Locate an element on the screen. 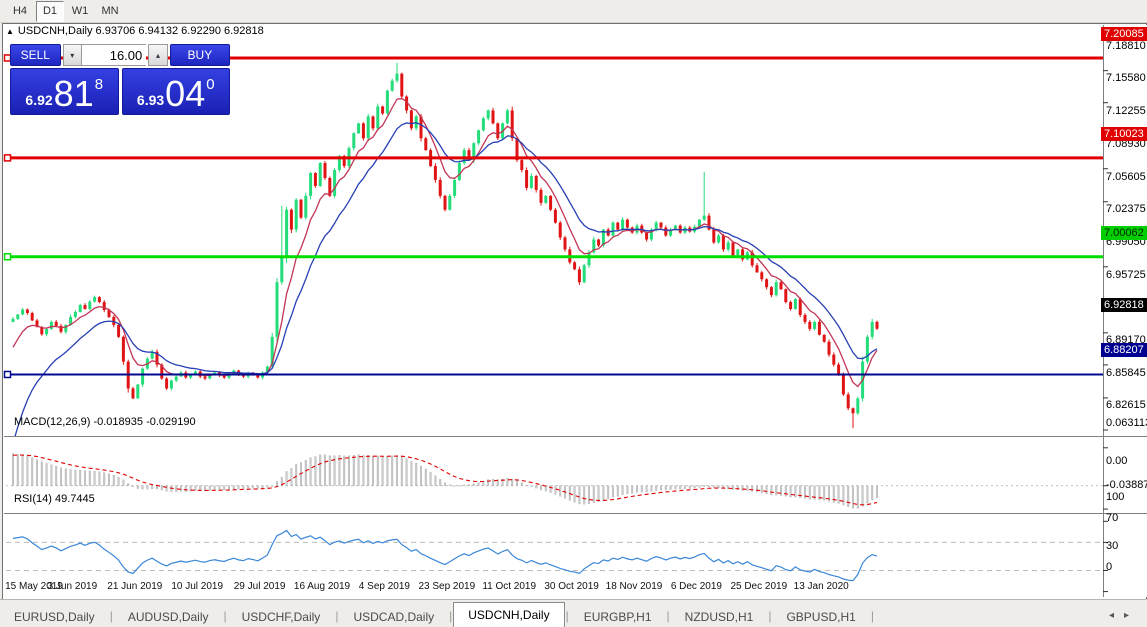 This screenshot has width=1147, height=627. timeframe-button-w1: W1 is located at coordinates (80, 11).